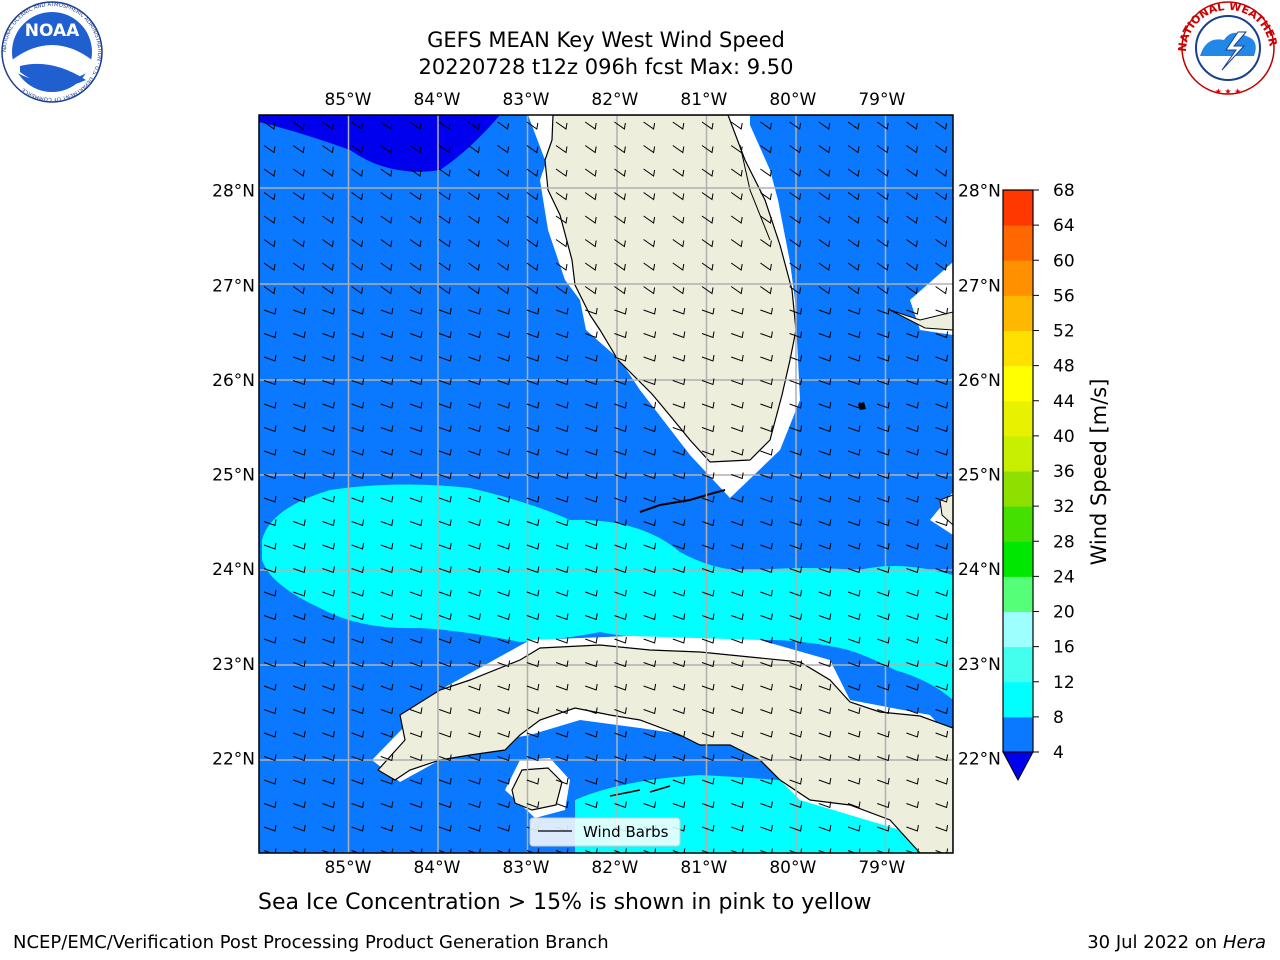 Image resolution: width=1280 pixels, height=960 pixels. I want to click on florida-lagoon, so click(755, 192).